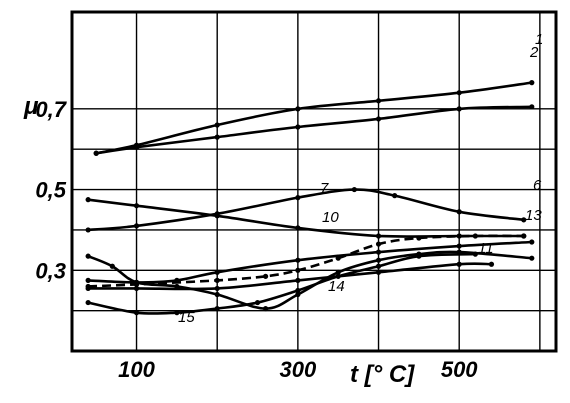 The height and width of the screenshot is (403, 570). What do you see at coordinates (336, 286) in the screenshot?
I see `curve-label-14: 14` at bounding box center [336, 286].